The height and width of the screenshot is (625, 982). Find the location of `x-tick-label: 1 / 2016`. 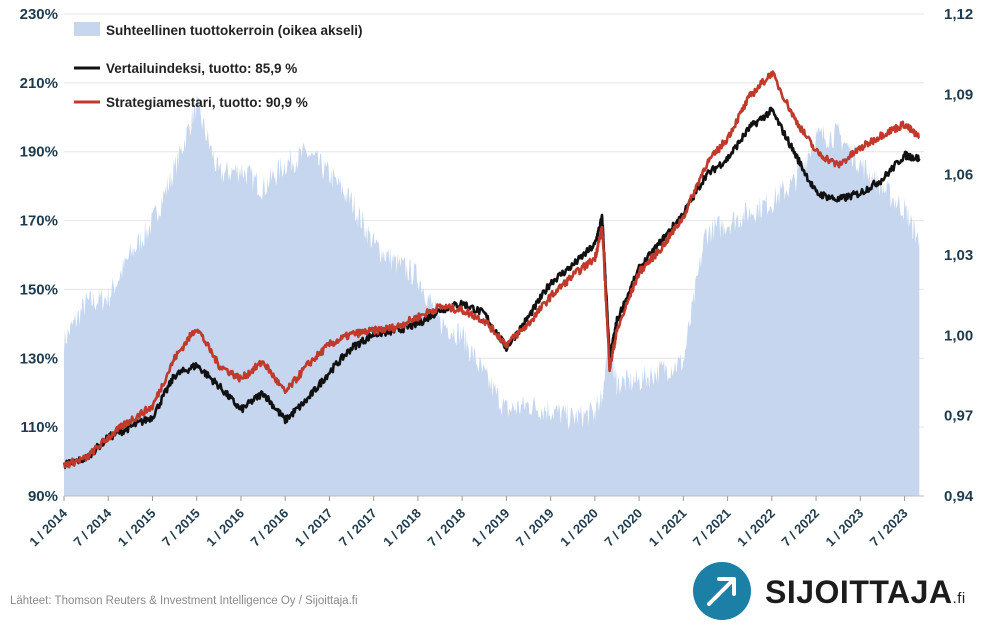

x-tick-label: 1 / 2016 is located at coordinates (225, 528).